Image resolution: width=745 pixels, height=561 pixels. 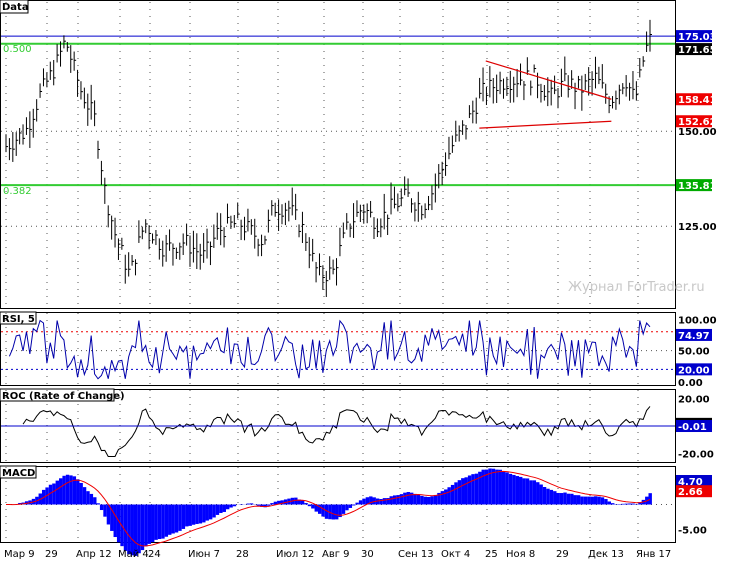 What do you see at coordinates (697, 37) in the screenshot?
I see `price-value-label: 175.03` at bounding box center [697, 37].